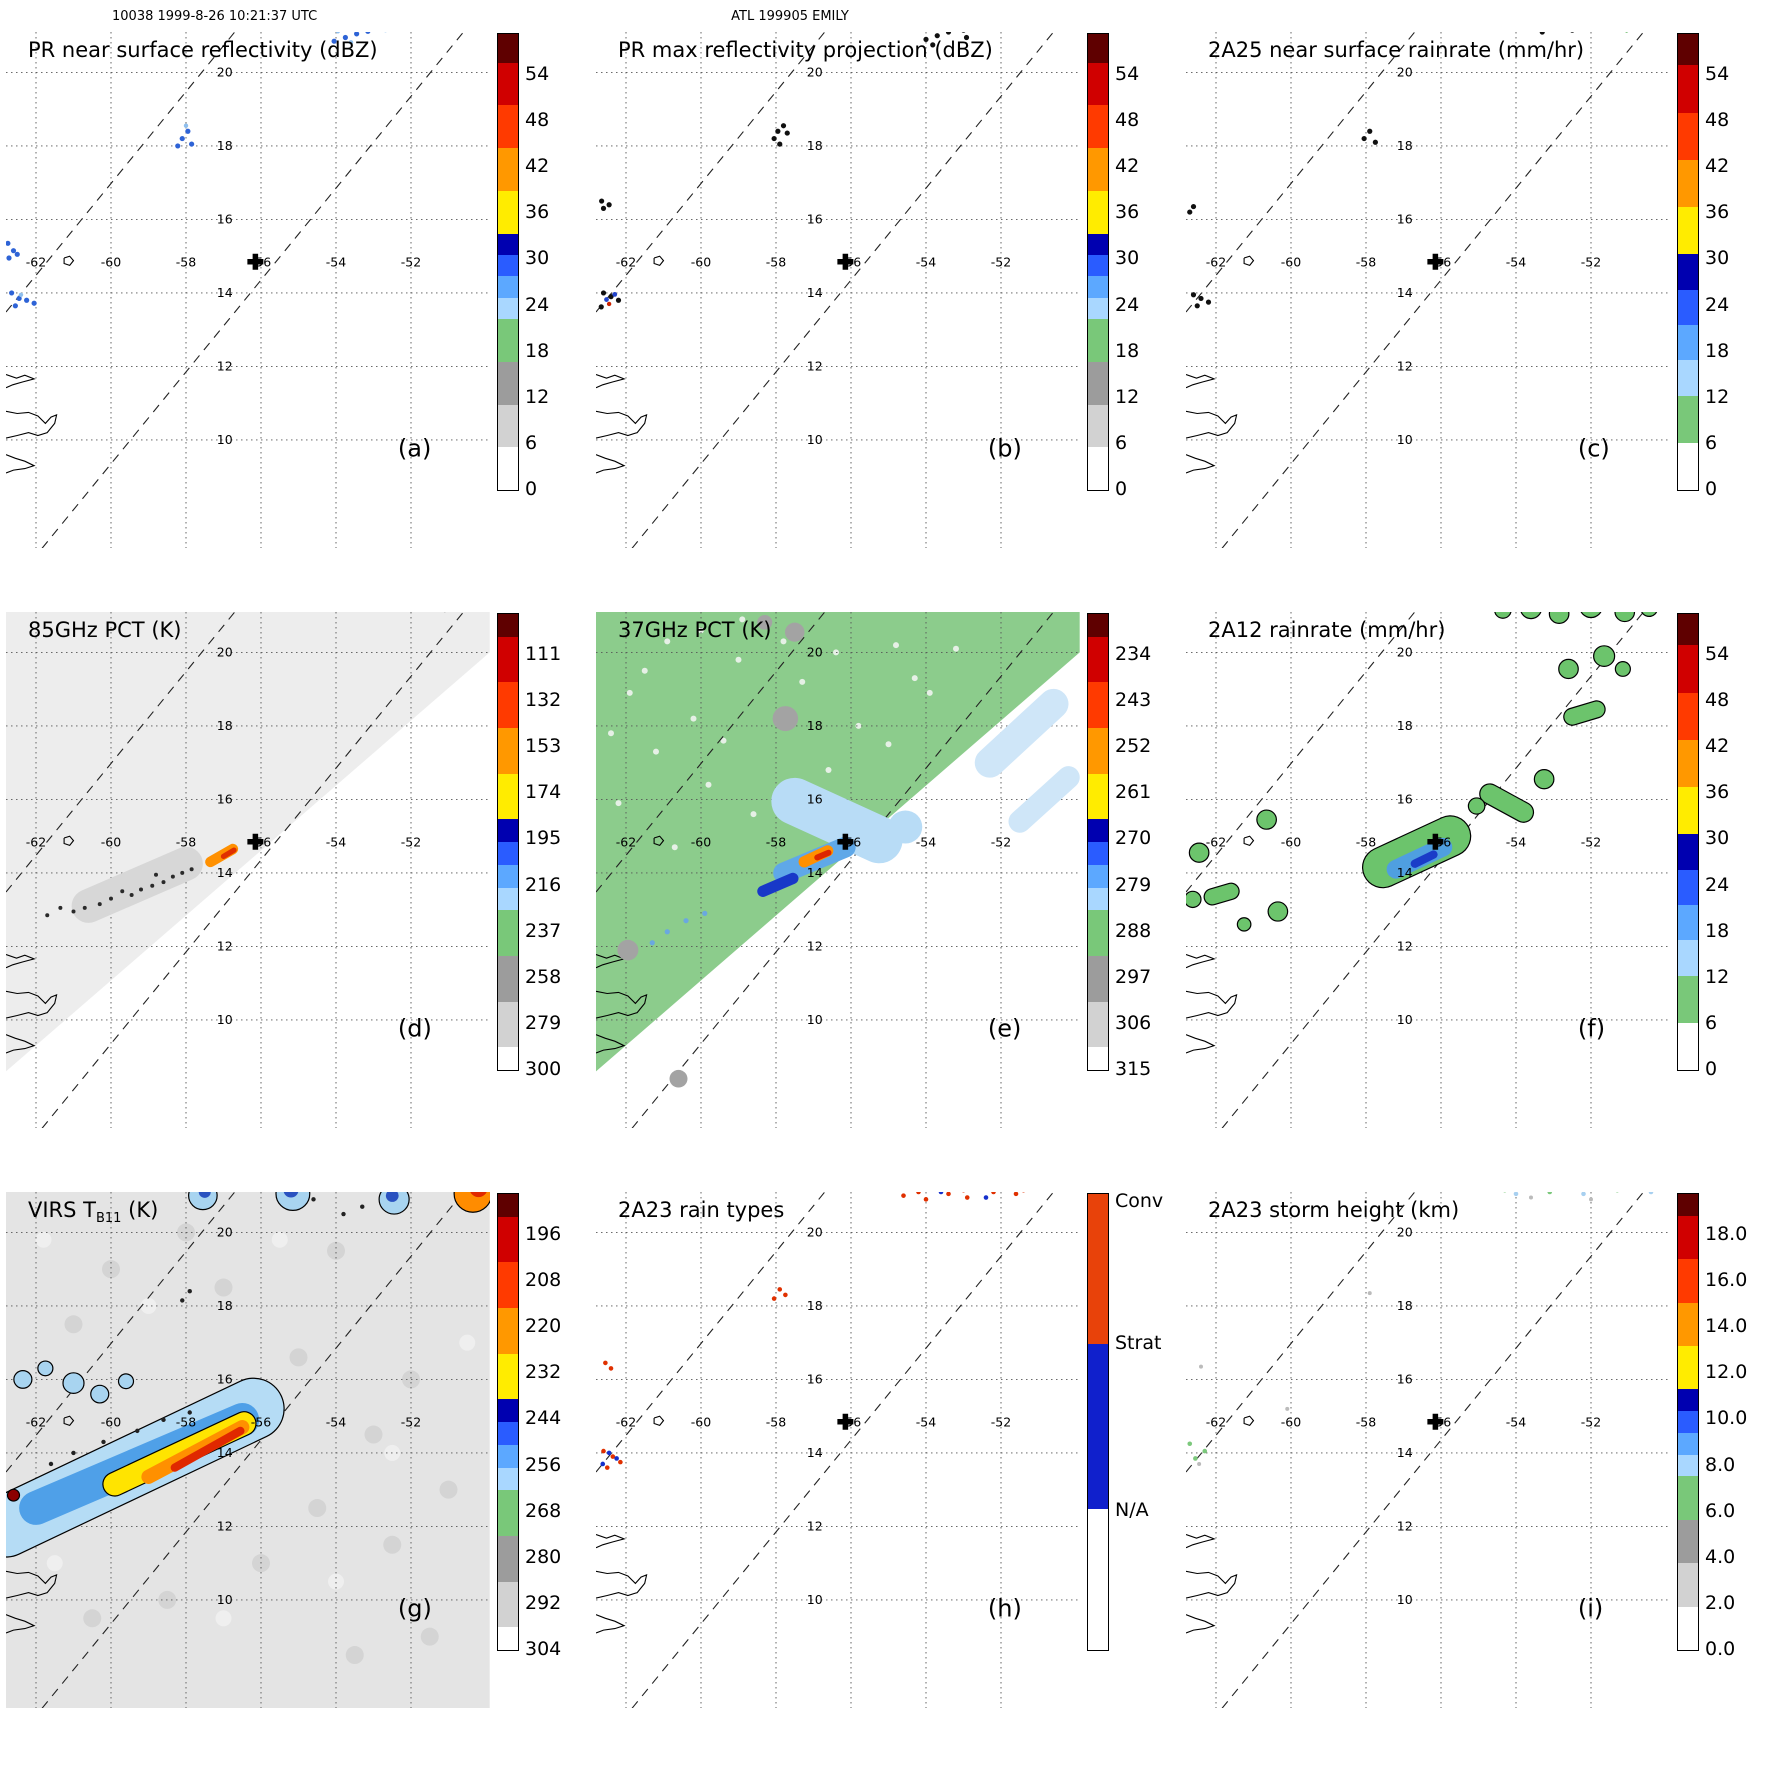 The width and height of the screenshot is (1771, 1771). Describe the element at coordinates (415, 1028) in the screenshot. I see `panel-letter: (d)` at that location.